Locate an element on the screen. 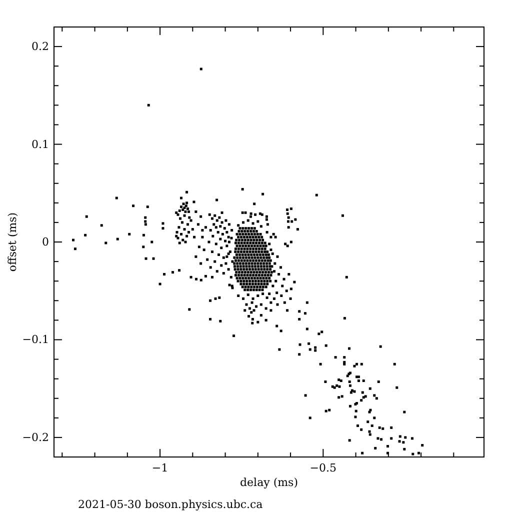 This screenshot has width=512, height=512. y-tick-label: −0.1 is located at coordinates (35, 339).